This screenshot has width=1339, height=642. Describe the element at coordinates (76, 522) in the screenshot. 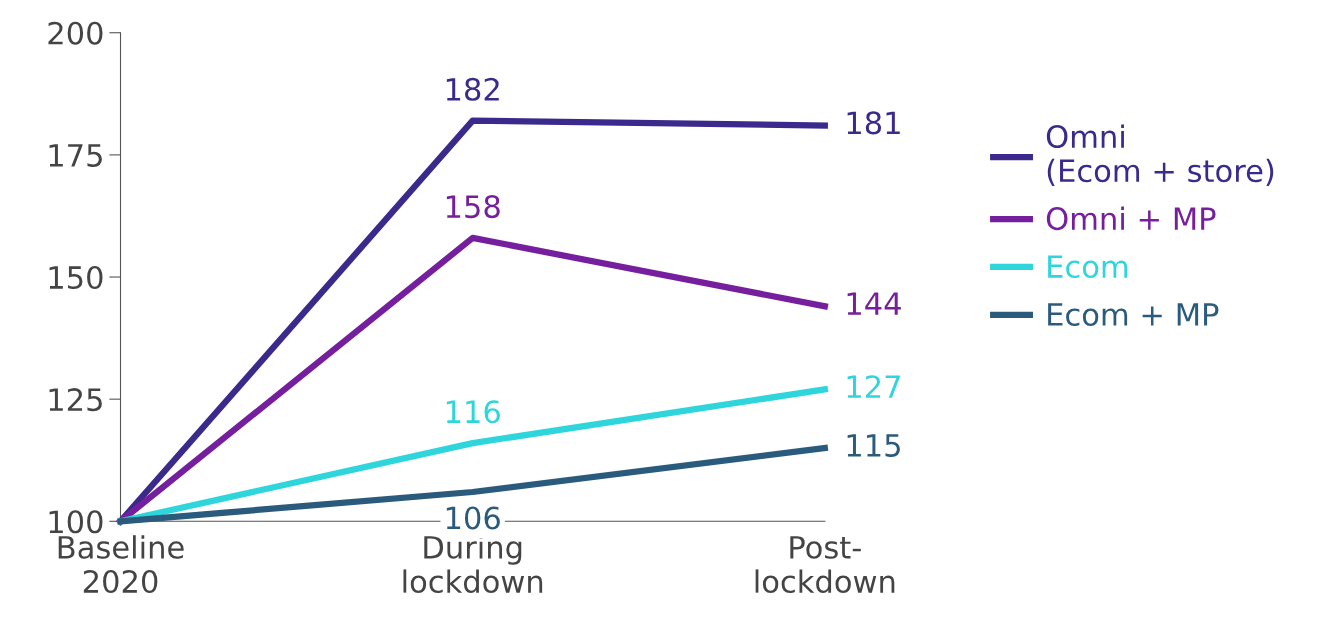

I see `y-tick-label: 100` at that location.